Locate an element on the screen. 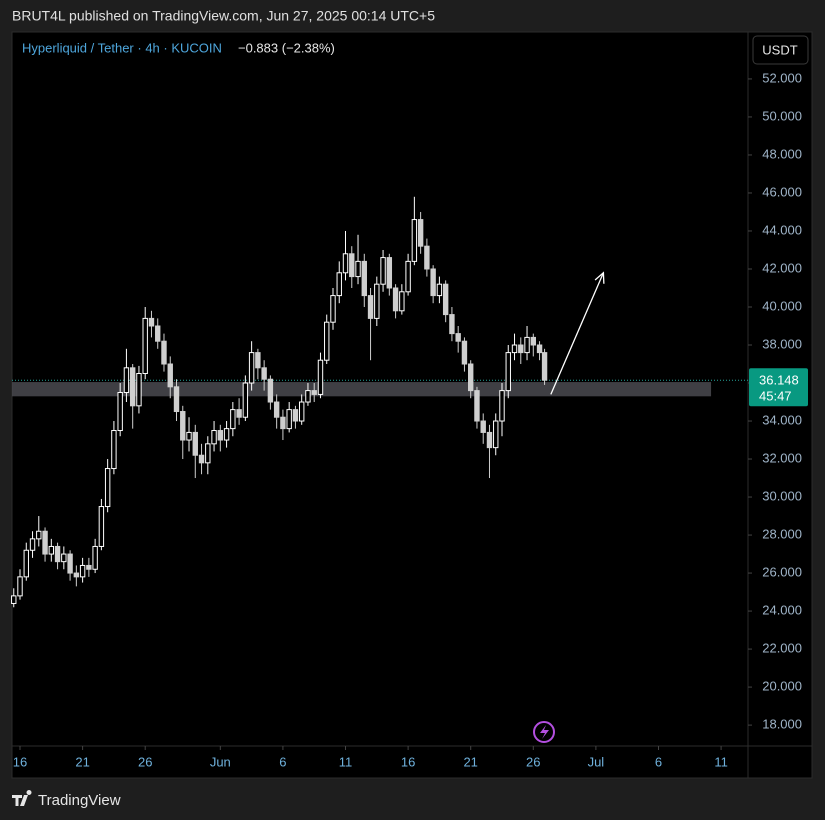 The height and width of the screenshot is (820, 825). y-tick-label: 52.000 is located at coordinates (782, 77).